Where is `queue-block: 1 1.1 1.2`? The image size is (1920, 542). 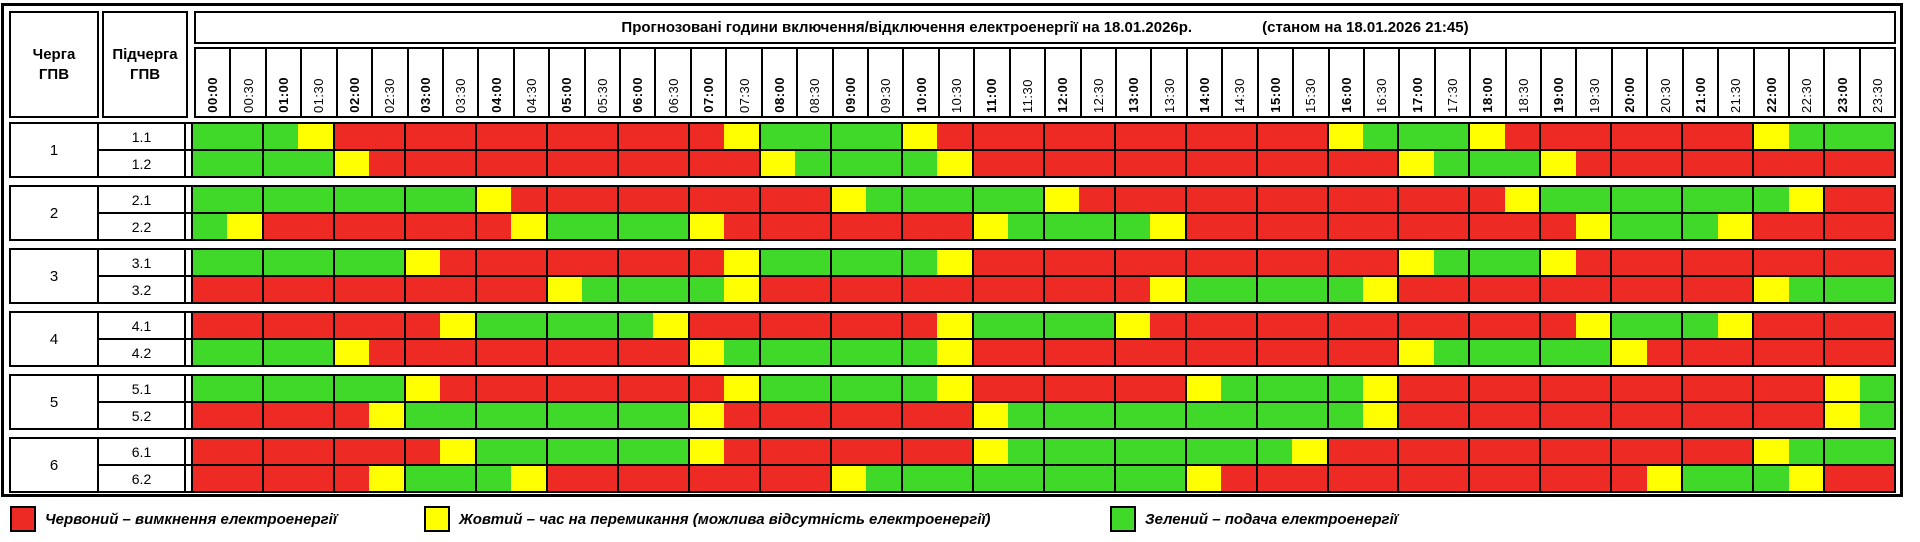 queue-block: 1 1.1 1.2 is located at coordinates (952, 150).